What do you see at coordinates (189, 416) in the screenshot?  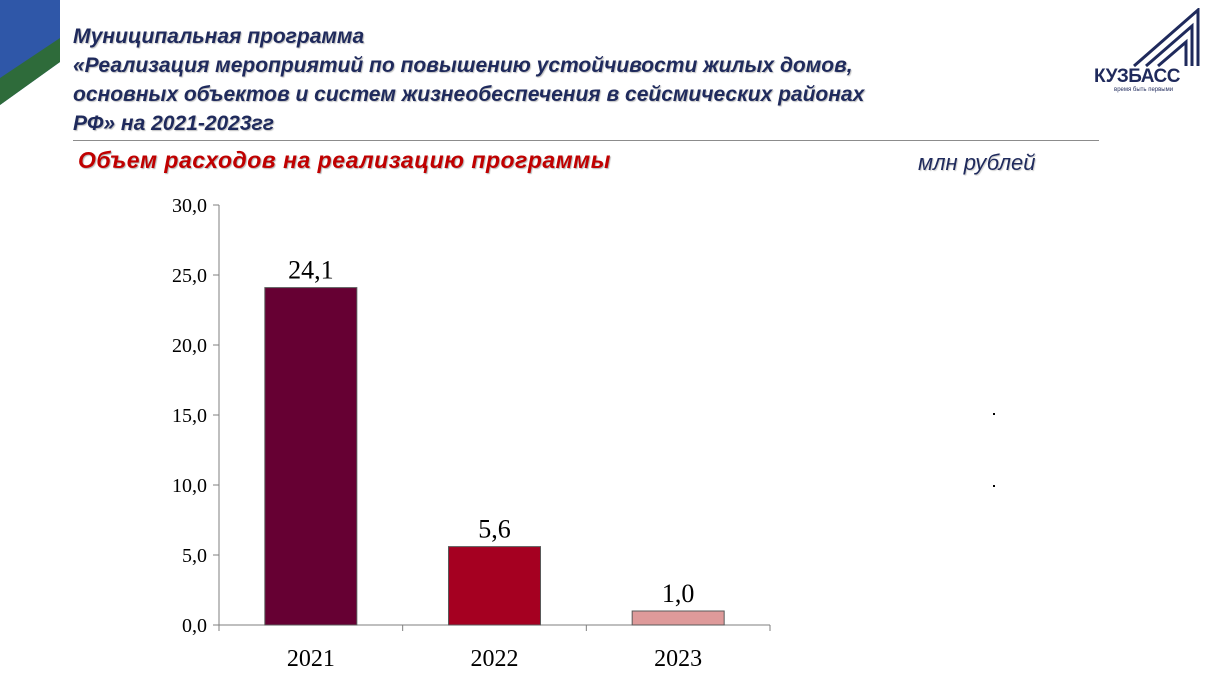 I see `y-tick-label: 15,0` at bounding box center [189, 416].